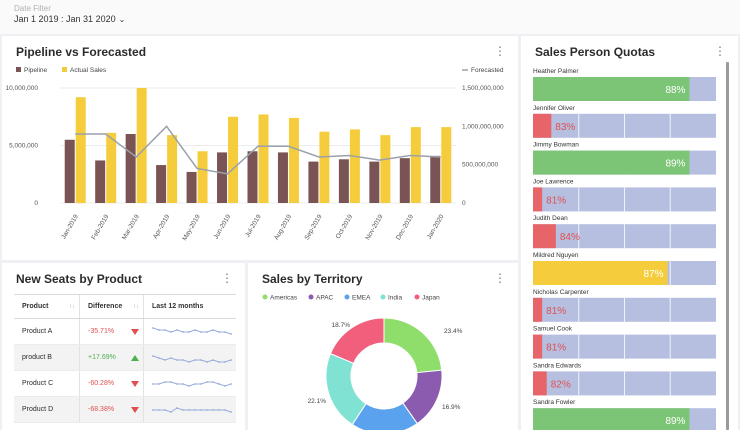 This screenshot has width=740, height=430. I want to click on pipeline-title: Pipeline vs Forecasted, so click(81, 52).